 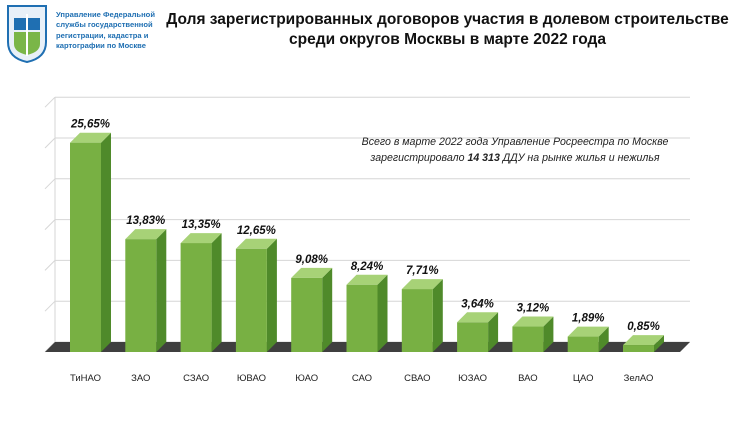 What do you see at coordinates (101, 46) in the screenshot?
I see `org-name-line: картографии по Москве` at bounding box center [101, 46].